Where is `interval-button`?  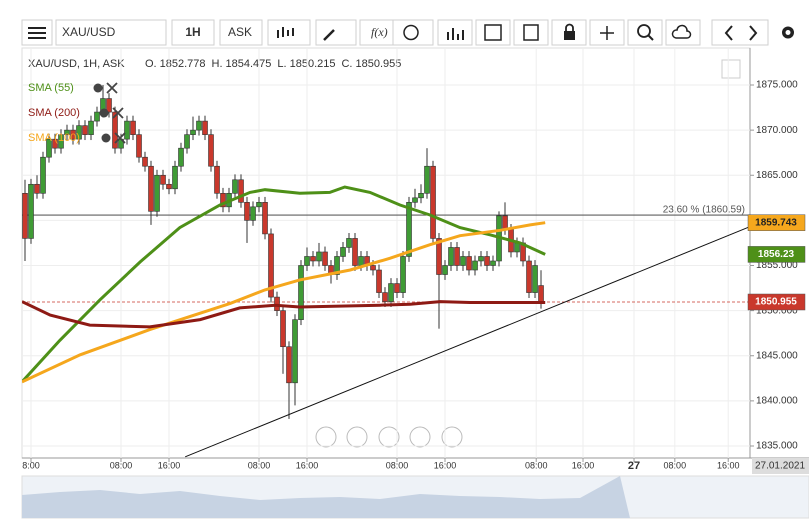
interval-button is located at coordinates (193, 32).